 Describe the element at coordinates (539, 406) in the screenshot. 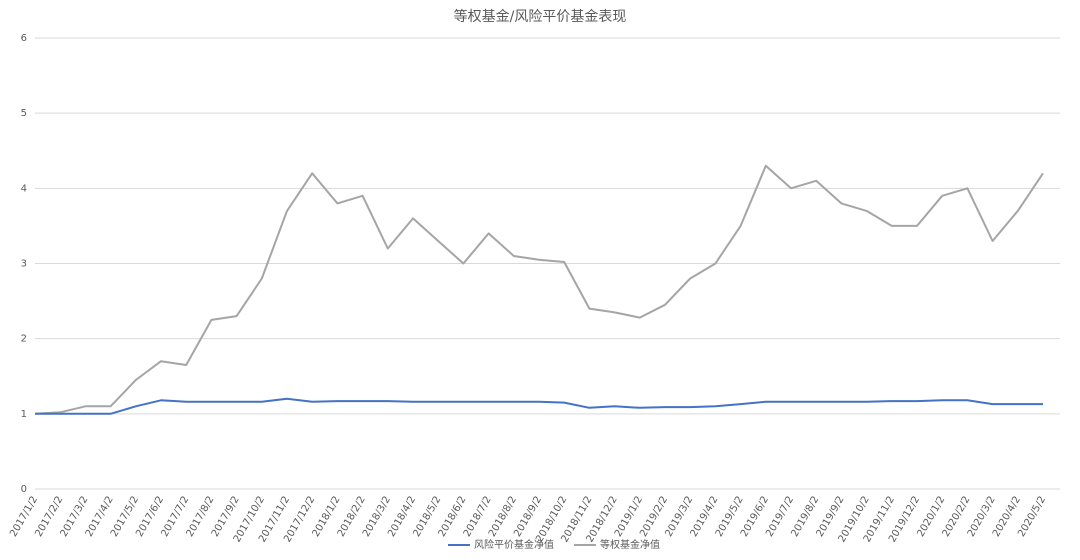

I see `series-line` at that location.